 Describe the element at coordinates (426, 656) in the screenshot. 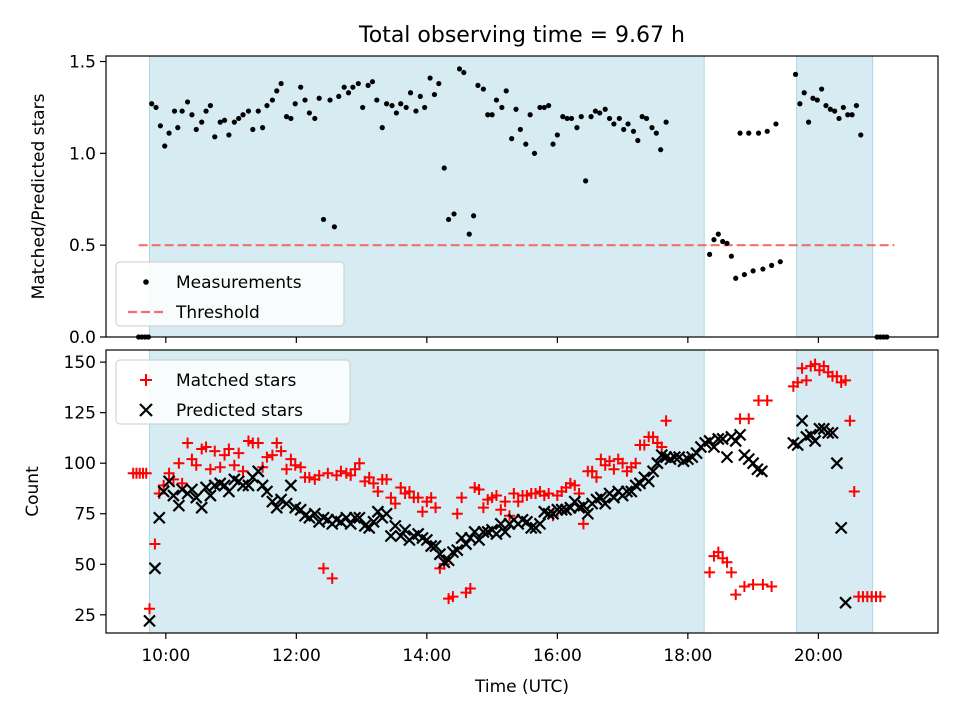

I see `x-tick-label: 14:00` at that location.